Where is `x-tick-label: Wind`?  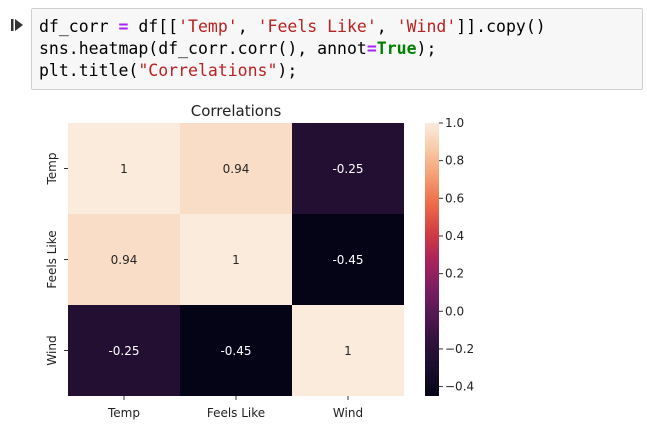 x-tick-label: Wind is located at coordinates (348, 413).